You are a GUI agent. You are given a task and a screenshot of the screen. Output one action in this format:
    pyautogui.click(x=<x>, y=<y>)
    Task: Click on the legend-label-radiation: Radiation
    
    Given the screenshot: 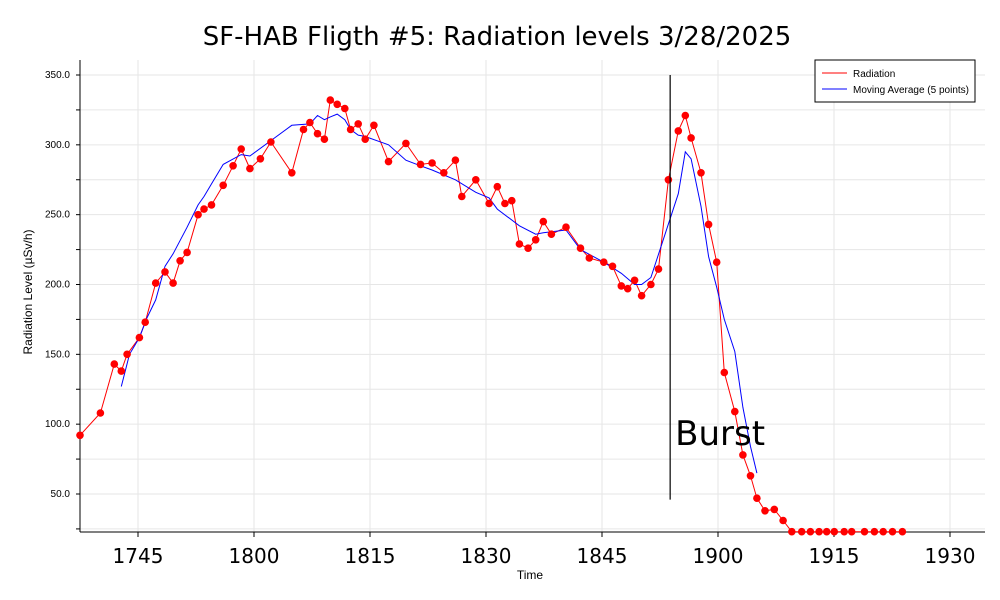 What is the action you would take?
    pyautogui.click(x=874, y=74)
    